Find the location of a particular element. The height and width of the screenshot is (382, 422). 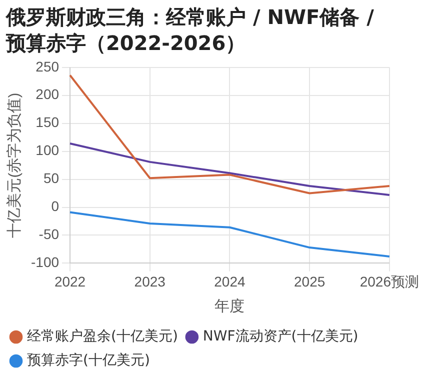

x-tick-label: 2023 is located at coordinates (150, 281).